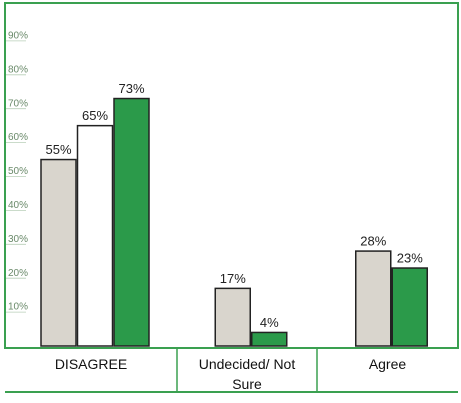 This screenshot has width=461, height=403. I want to click on y-tick-label: 90%, so click(18, 36).